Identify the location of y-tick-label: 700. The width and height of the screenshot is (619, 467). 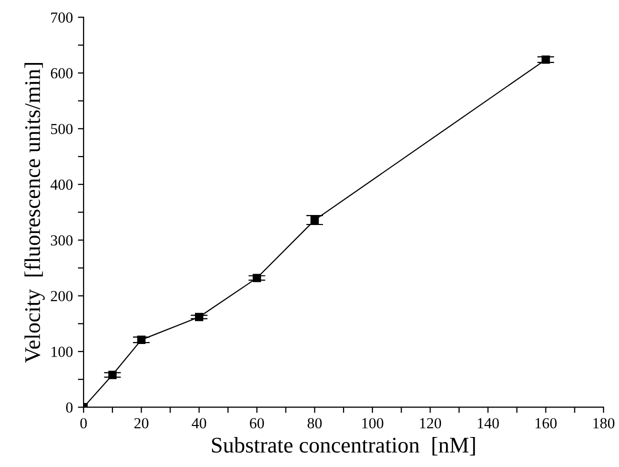
(62, 17).